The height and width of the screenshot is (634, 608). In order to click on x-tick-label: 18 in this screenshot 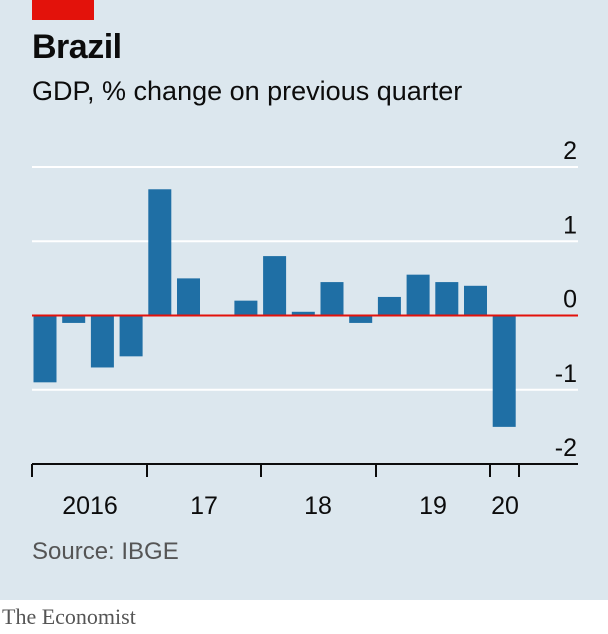, I will do `click(318, 506)`.